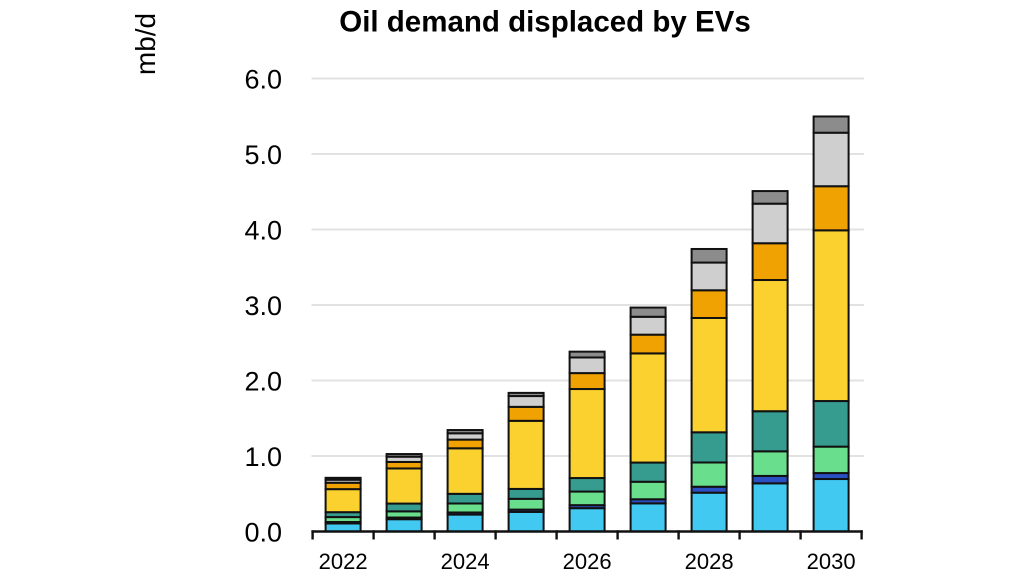 The width and height of the screenshot is (1024, 576). What do you see at coordinates (263, 230) in the screenshot?
I see `svg-text: 4.0` at bounding box center [263, 230].